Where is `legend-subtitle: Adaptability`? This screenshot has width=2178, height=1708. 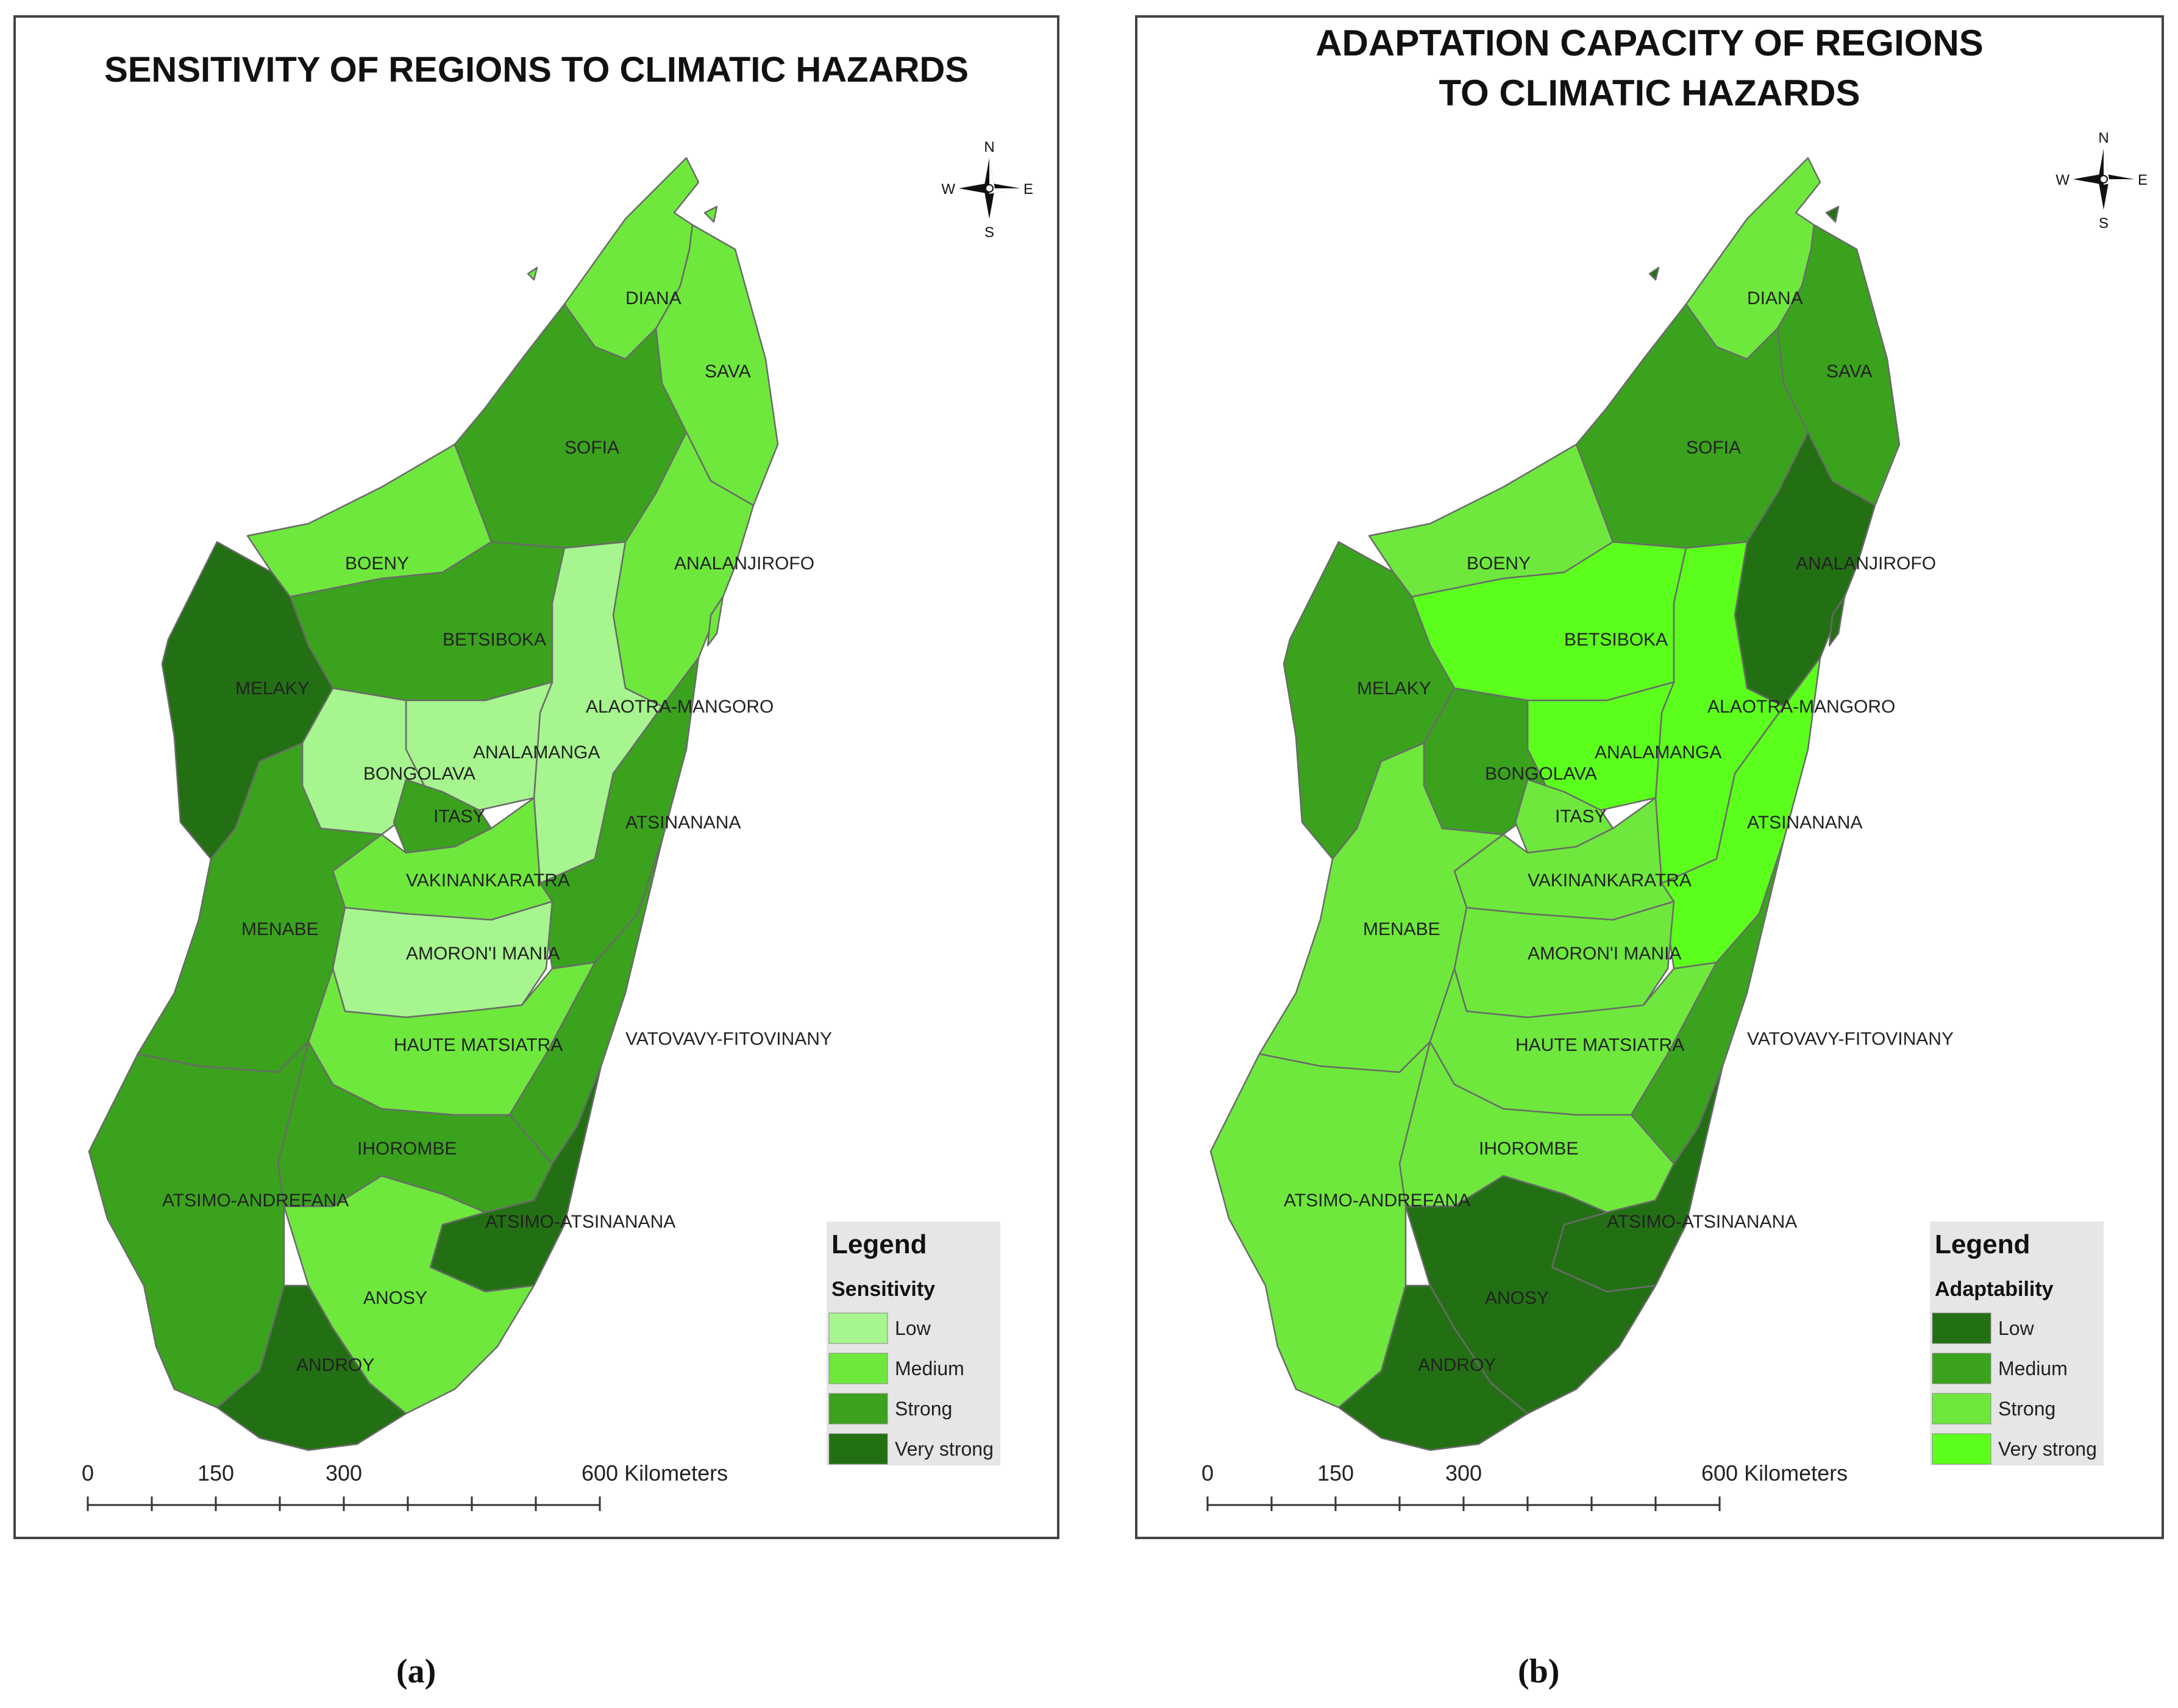
legend-subtitle: Adaptability is located at coordinates (1994, 1289).